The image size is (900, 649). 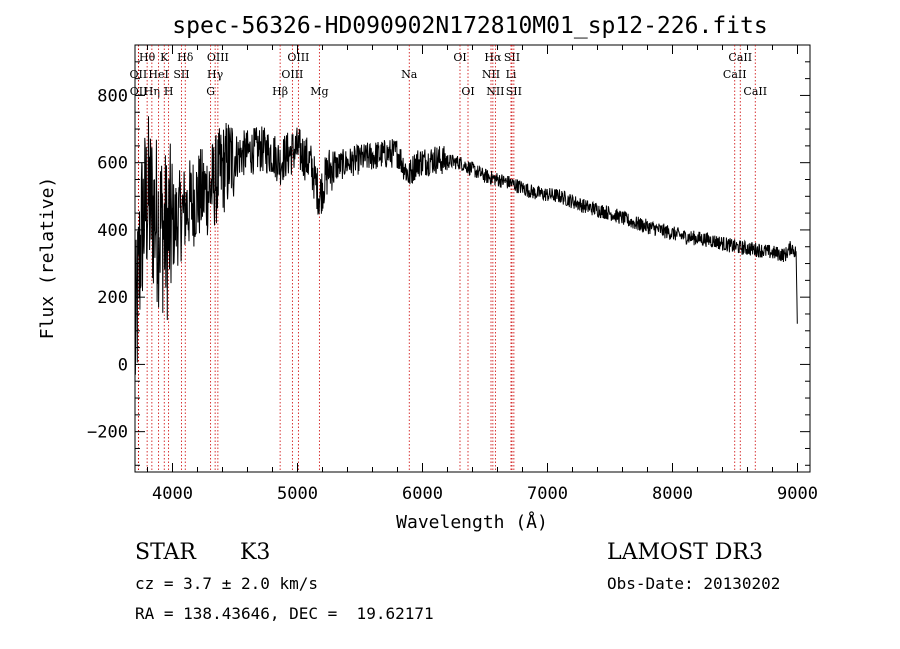 I want to click on line-marker-label: OII, so click(x=139, y=91).